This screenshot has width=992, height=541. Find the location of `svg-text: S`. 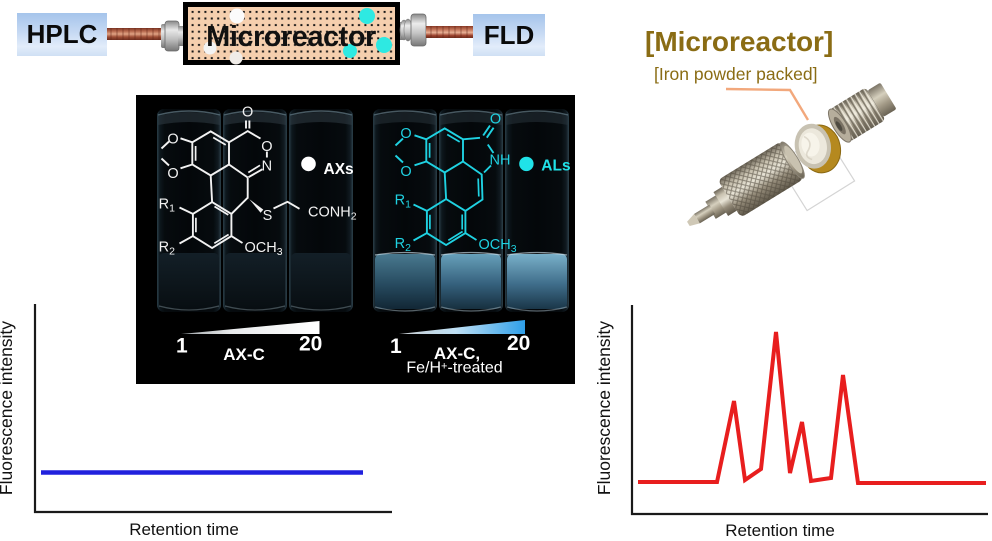

svg-text: S is located at coordinates (268, 216).